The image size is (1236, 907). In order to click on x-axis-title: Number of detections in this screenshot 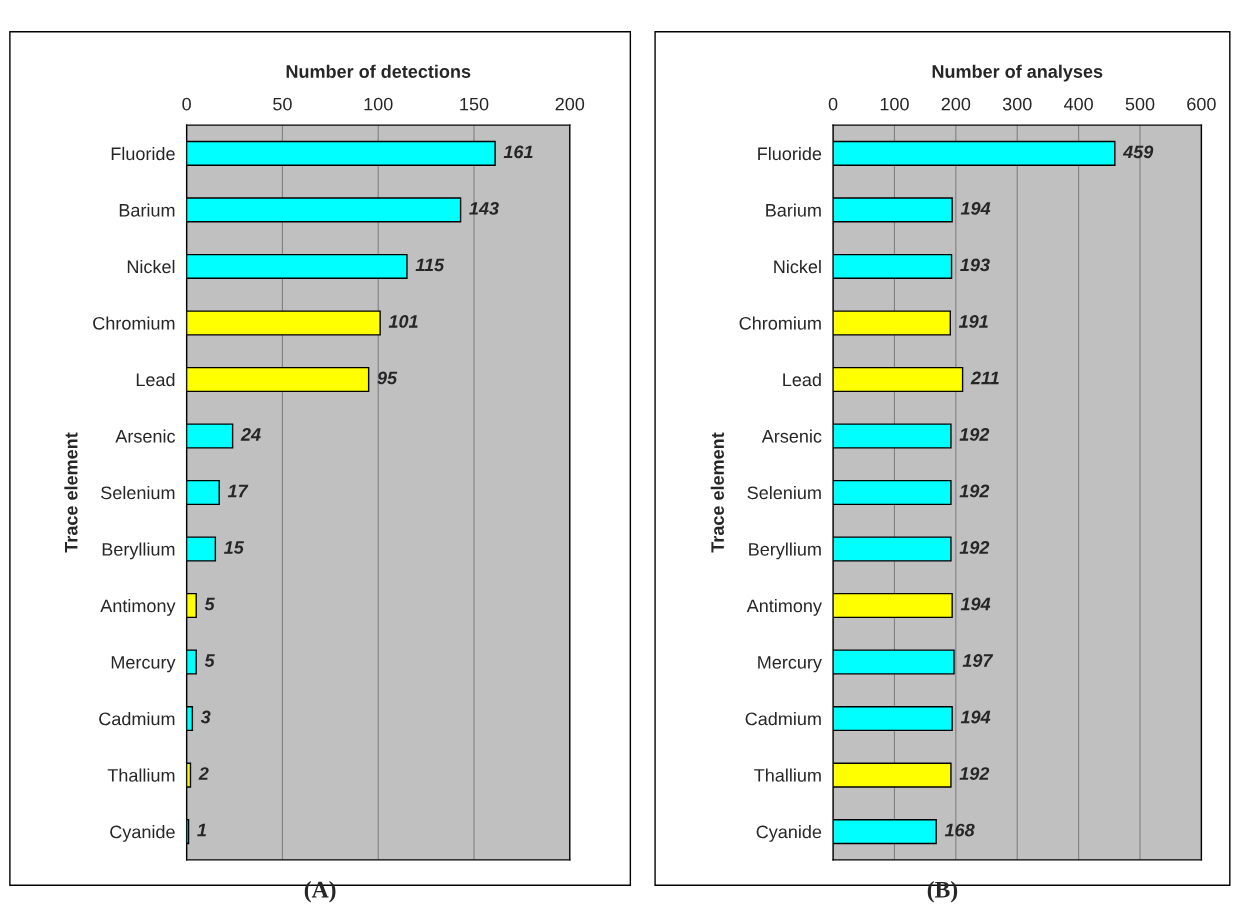, I will do `click(378, 71)`.